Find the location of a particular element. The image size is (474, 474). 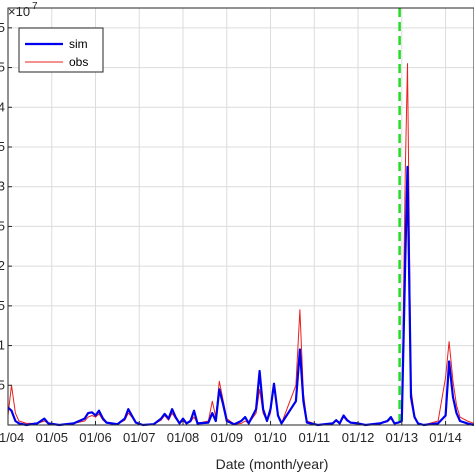

y-tick-label: 0.5 is located at coordinates (2, 384).